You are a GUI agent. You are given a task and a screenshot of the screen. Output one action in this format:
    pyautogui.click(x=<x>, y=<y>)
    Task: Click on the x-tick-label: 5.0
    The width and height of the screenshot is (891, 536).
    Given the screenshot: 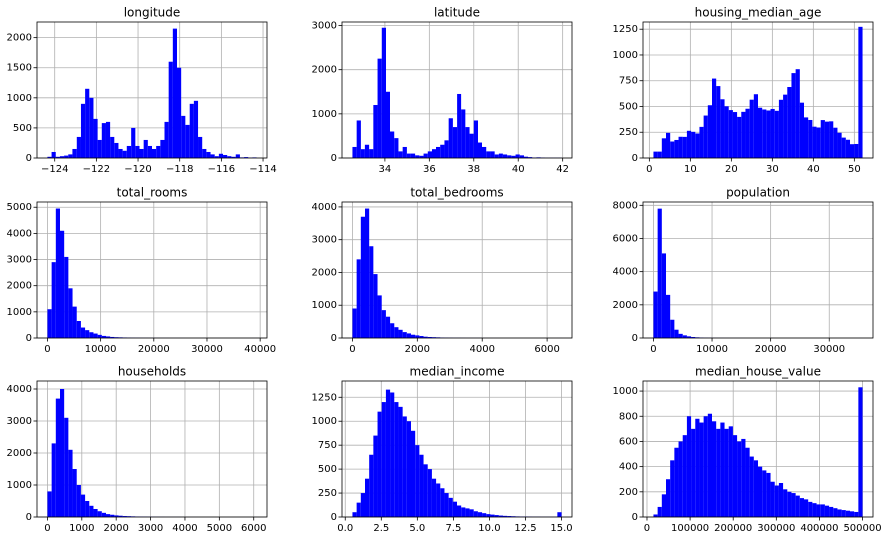 What is the action you would take?
    pyautogui.click(x=417, y=528)
    